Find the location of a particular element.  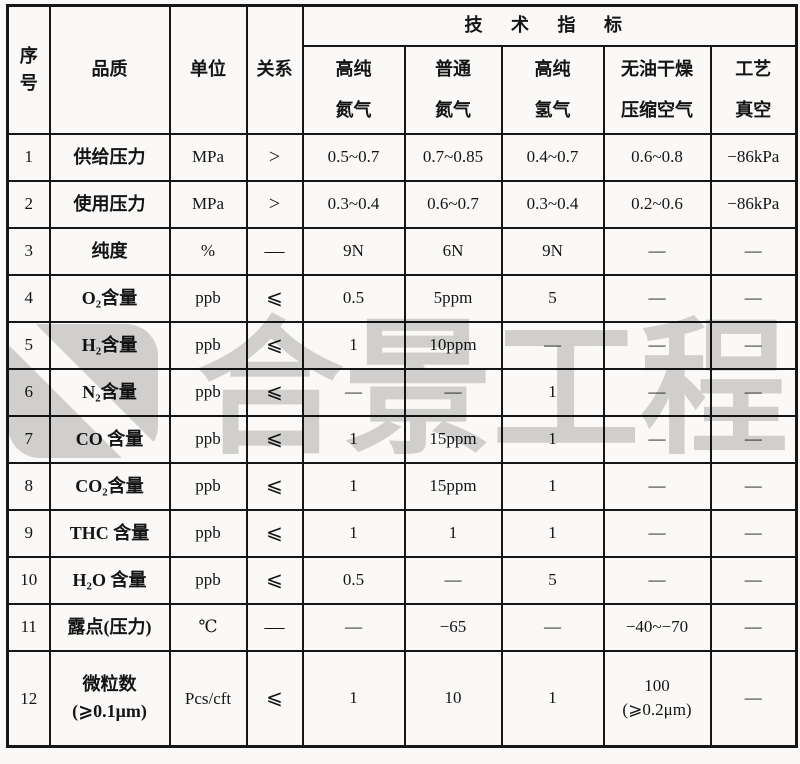

cell-value: 0.3~0.4 is located at coordinates (353, 204).